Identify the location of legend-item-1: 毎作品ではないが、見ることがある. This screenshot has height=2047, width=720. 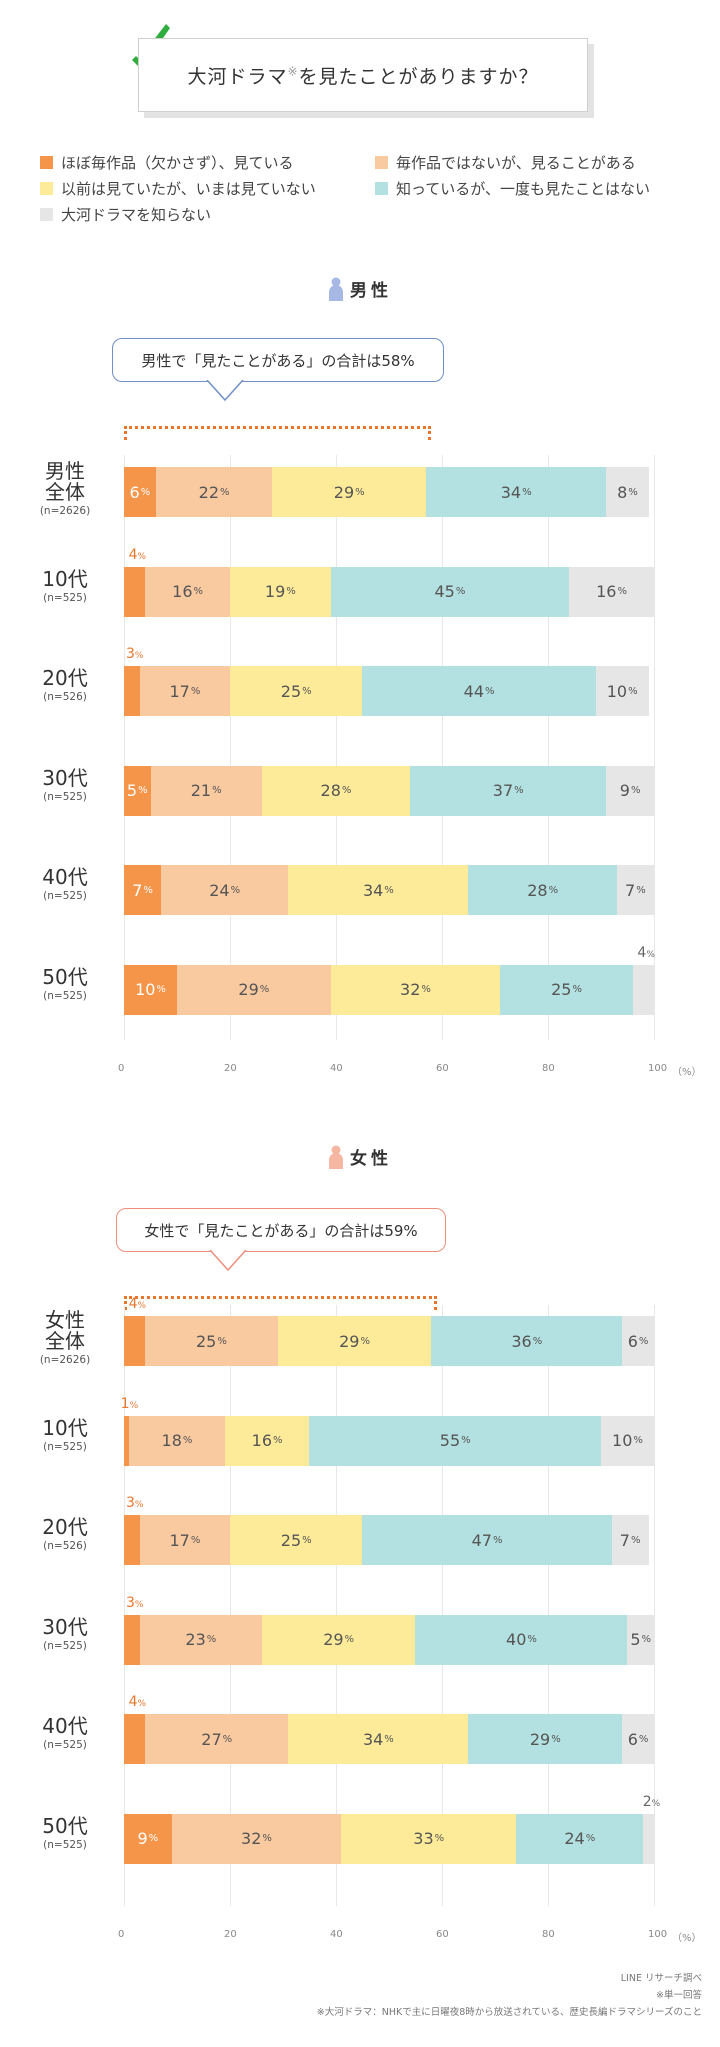
(505, 162).